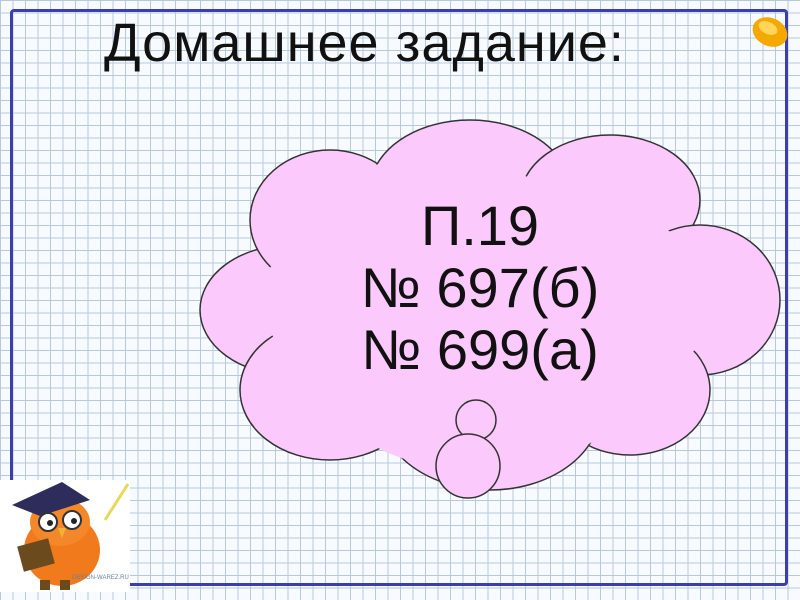 The image size is (800, 600). What do you see at coordinates (480, 349) in the screenshot?
I see `homework-exercise-2: № 699(а)` at bounding box center [480, 349].